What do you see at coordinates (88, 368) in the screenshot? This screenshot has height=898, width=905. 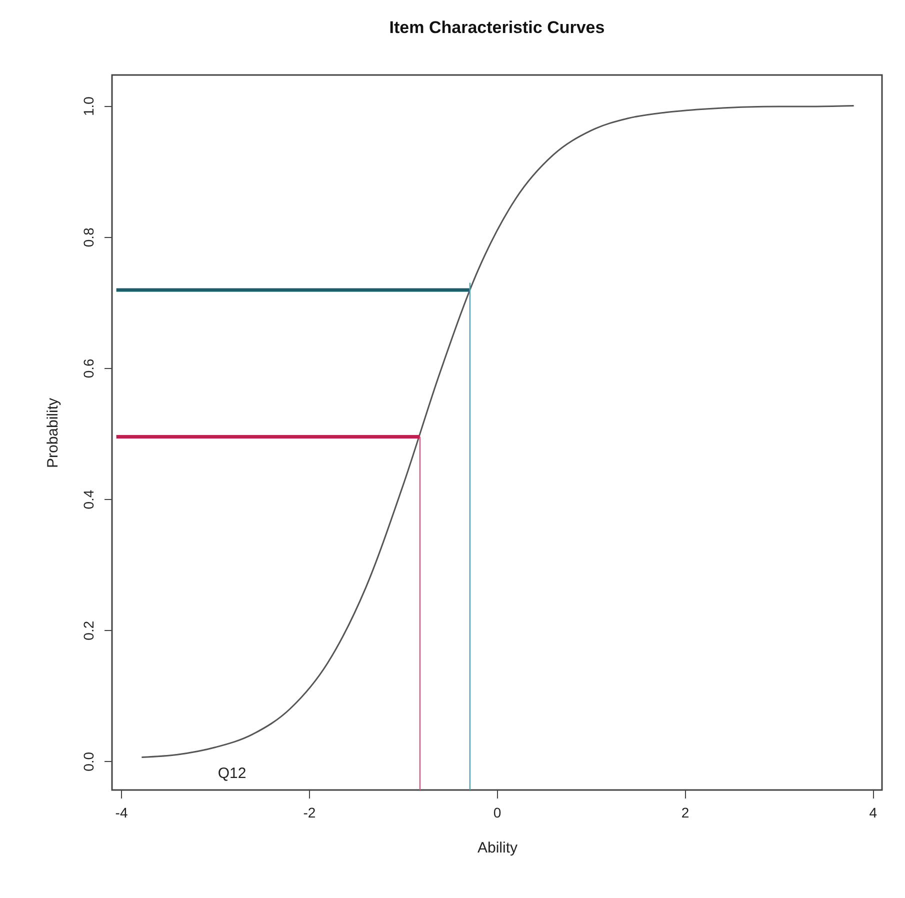 I see `y-tick-label: 0.6` at bounding box center [88, 368].